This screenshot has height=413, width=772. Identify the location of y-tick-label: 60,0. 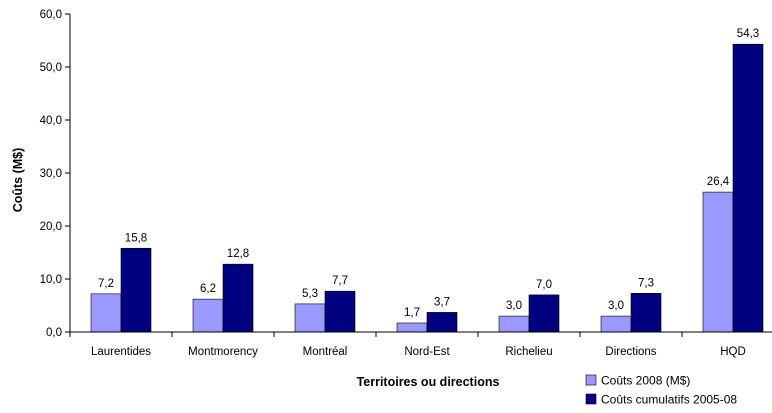
(51, 15).